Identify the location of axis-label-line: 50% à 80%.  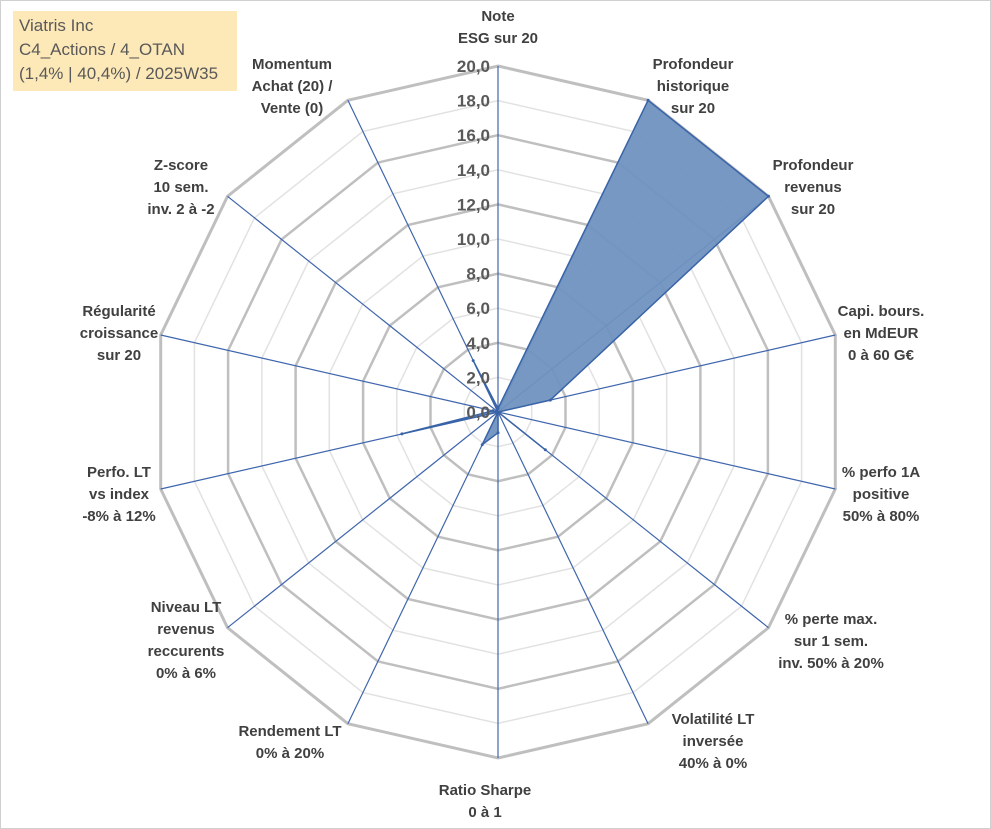
(881, 516).